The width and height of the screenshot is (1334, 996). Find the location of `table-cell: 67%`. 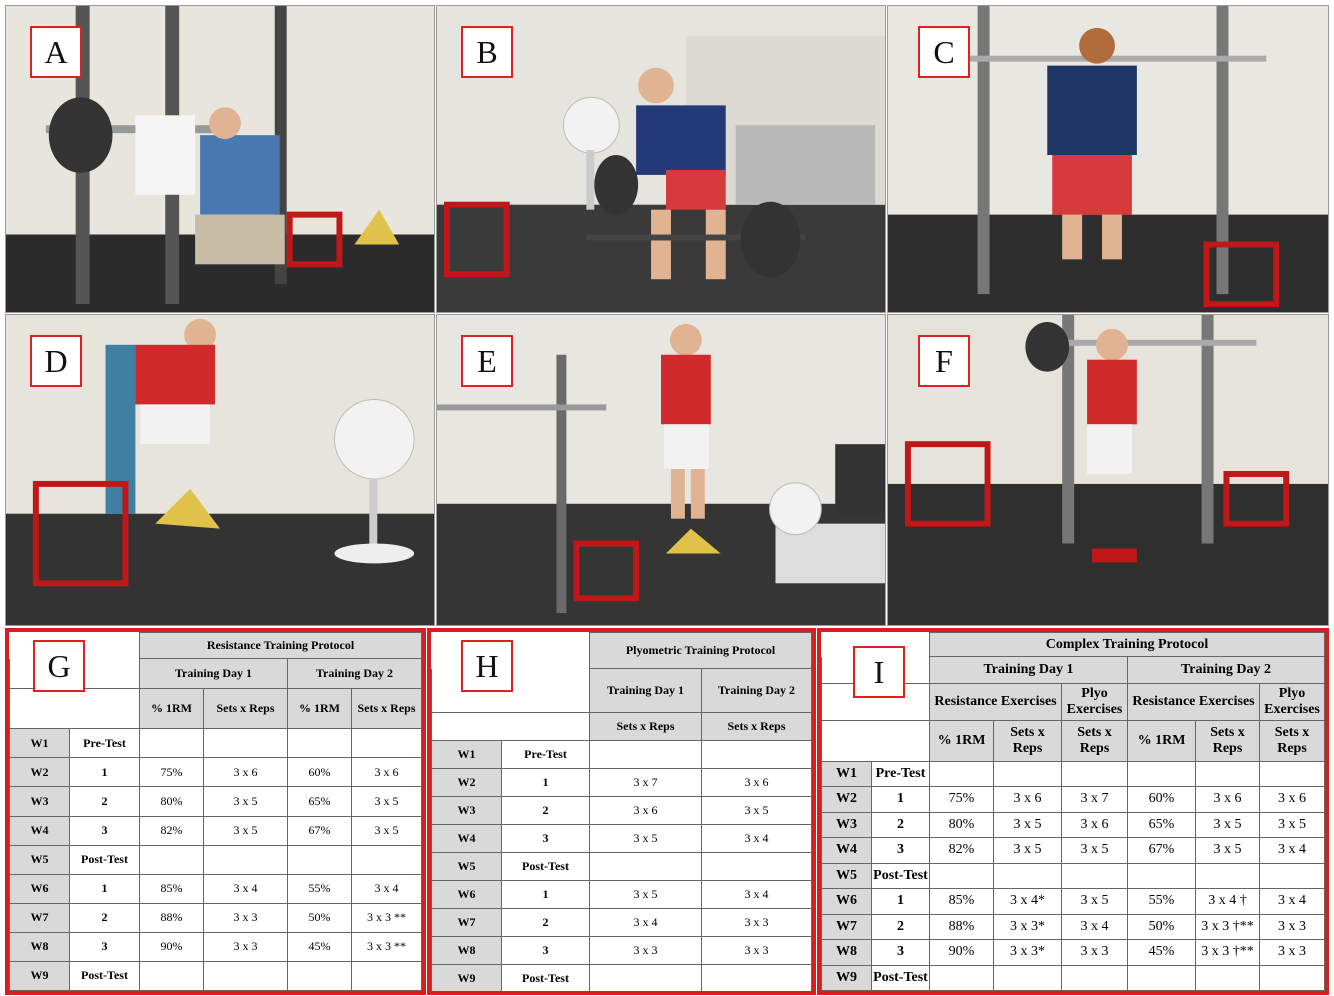

table-cell: 67% is located at coordinates (319, 830).